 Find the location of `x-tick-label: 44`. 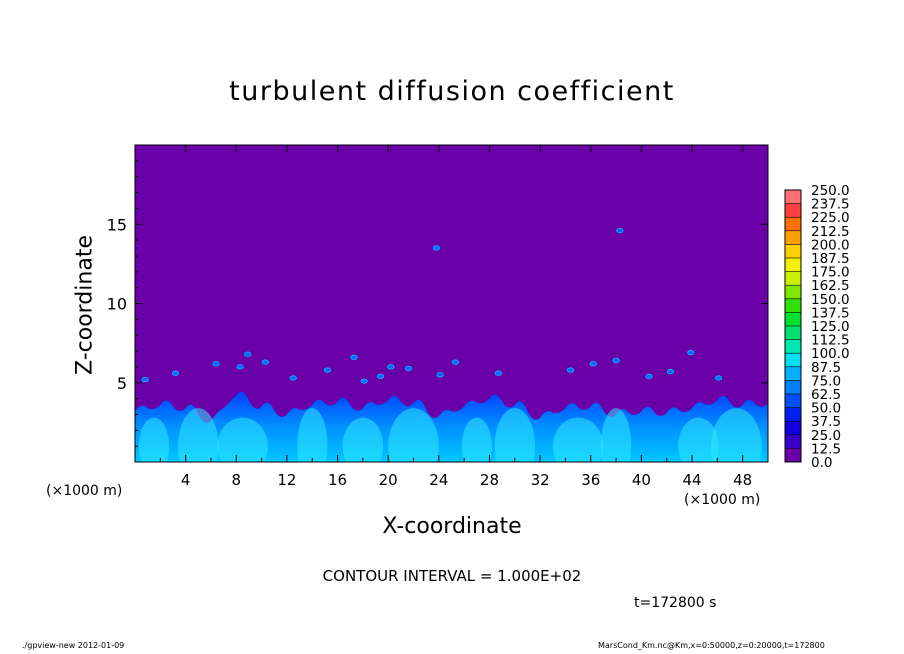

x-tick-label: 44 is located at coordinates (691, 480).